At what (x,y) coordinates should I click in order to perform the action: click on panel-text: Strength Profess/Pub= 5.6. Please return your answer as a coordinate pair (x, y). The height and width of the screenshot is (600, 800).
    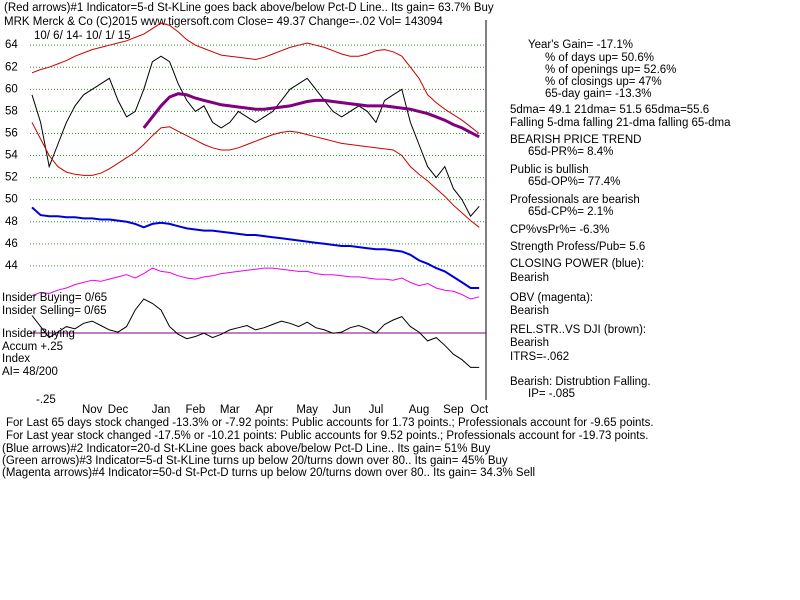
    Looking at the image, I should click on (577, 247).